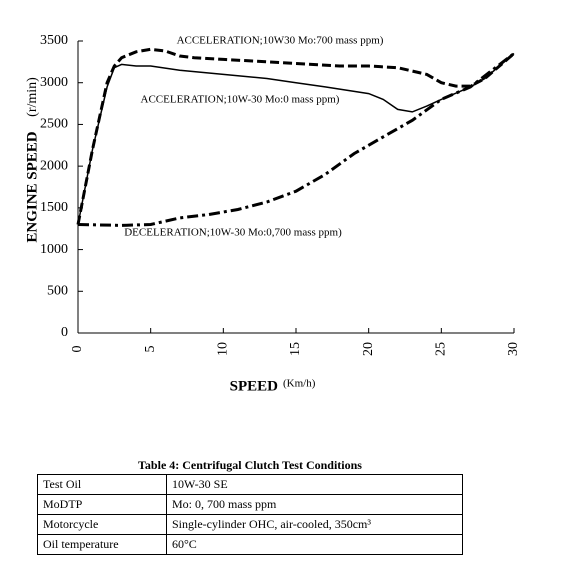 The height and width of the screenshot is (583, 583). Describe the element at coordinates (54, 165) in the screenshot. I see `y-tick-label: 2000` at that location.